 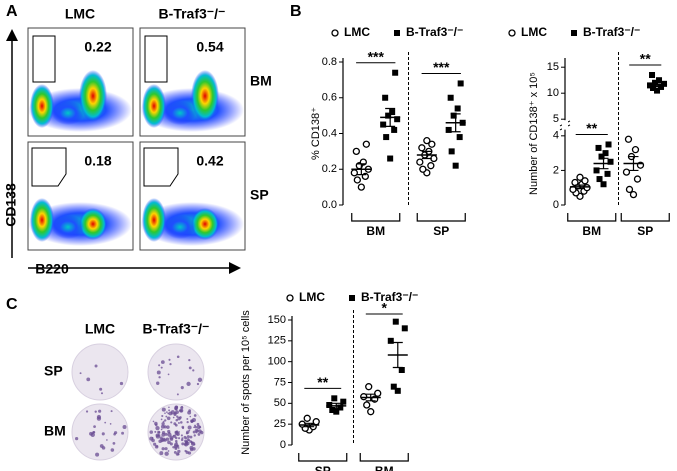 I want to click on x-tick-label: SP, so click(x=441, y=231).